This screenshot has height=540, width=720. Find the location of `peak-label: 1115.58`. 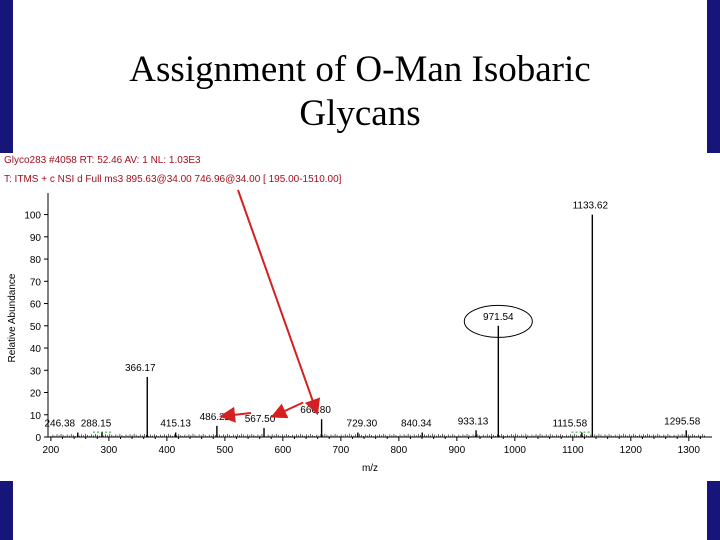

peak-label: 1115.58 is located at coordinates (570, 424).